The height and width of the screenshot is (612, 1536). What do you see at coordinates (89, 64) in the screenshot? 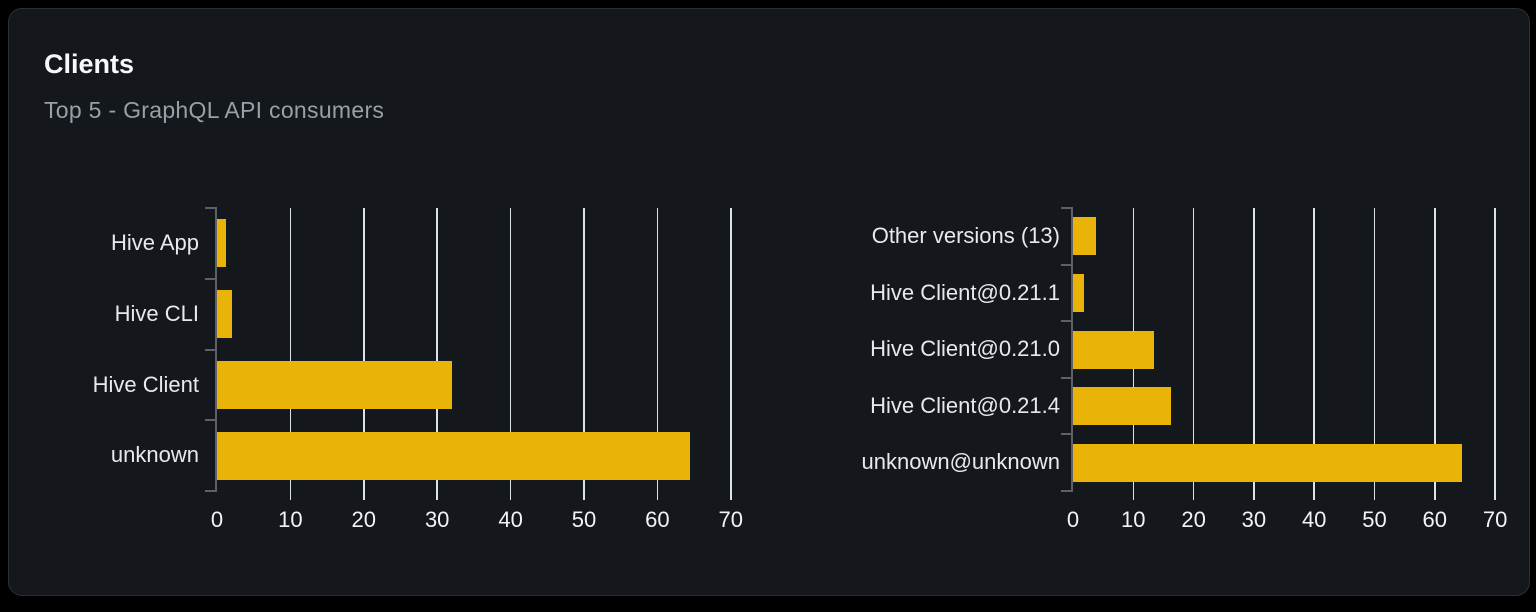
I see `card-title: Clients` at bounding box center [89, 64].